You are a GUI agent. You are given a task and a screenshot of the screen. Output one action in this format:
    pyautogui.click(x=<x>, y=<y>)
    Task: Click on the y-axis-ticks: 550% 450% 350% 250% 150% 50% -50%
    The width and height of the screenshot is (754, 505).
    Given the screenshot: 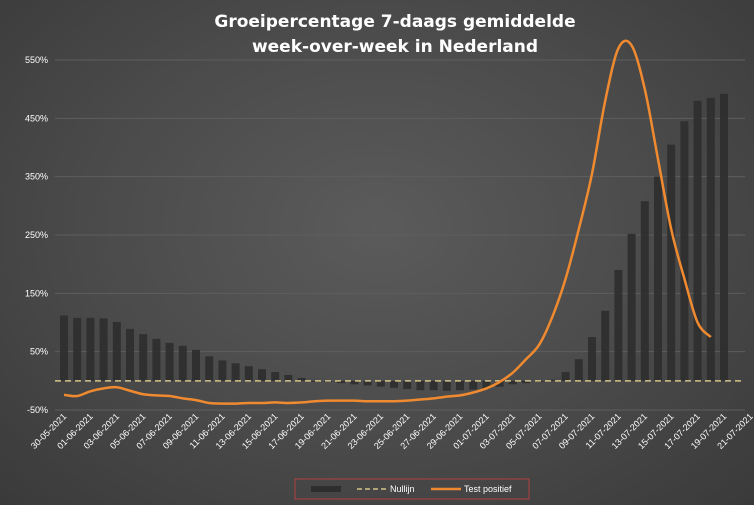 What is the action you would take?
    pyautogui.click(x=36, y=235)
    